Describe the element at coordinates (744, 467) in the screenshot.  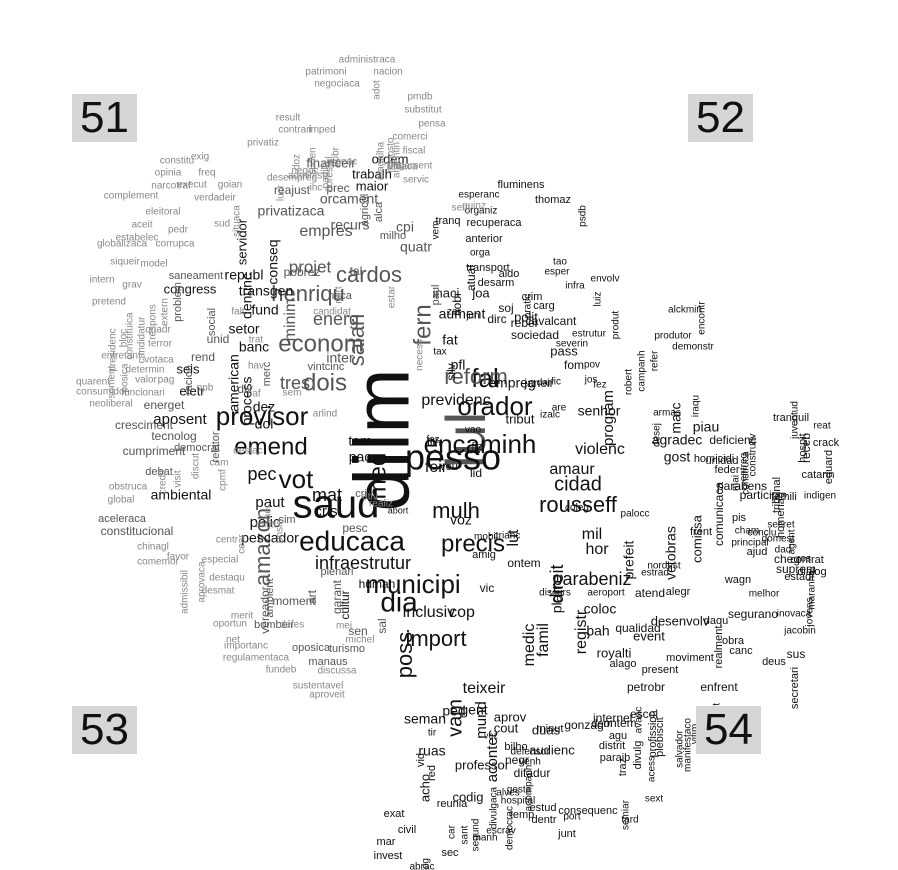
I see `cloud-word-small-250: entreg` at that location.